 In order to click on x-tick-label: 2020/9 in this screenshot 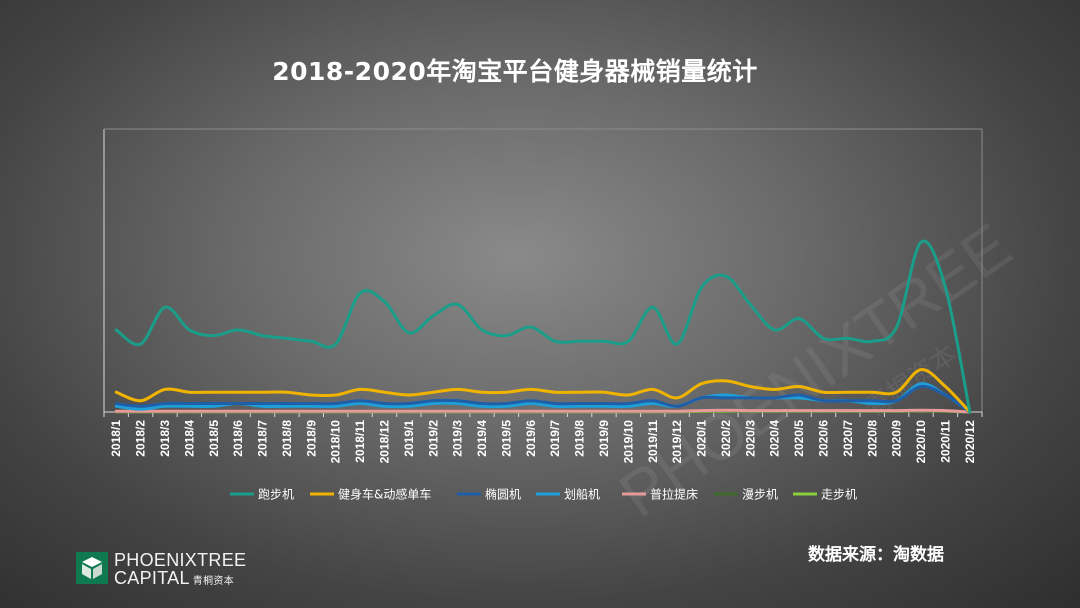, I will do `click(897, 438)`.